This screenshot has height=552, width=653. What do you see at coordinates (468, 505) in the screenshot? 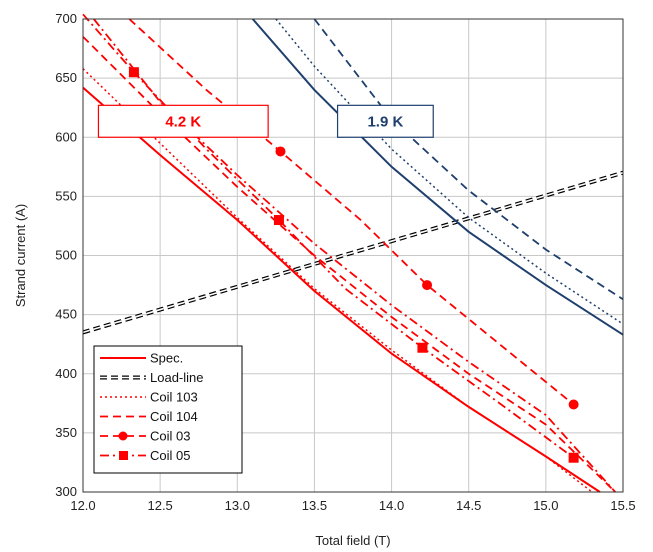
I see `x-tick-label-5: 14.5` at bounding box center [468, 505].